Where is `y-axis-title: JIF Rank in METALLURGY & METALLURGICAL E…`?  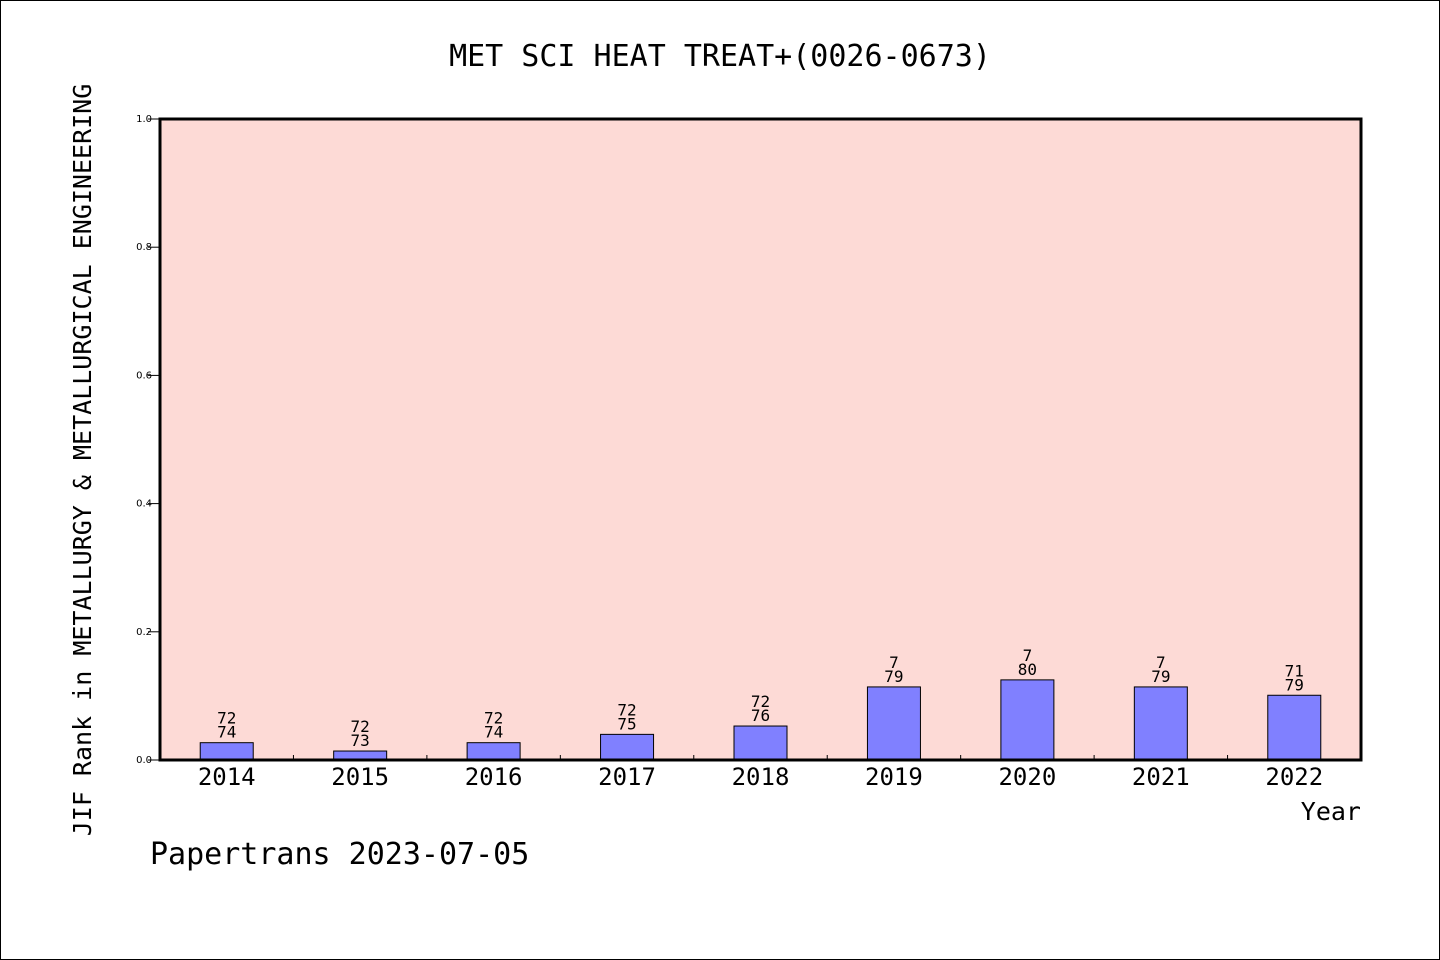 y-axis-title: JIF Rank in METALLURGY & METALLURGICAL E… is located at coordinates (82, 460).